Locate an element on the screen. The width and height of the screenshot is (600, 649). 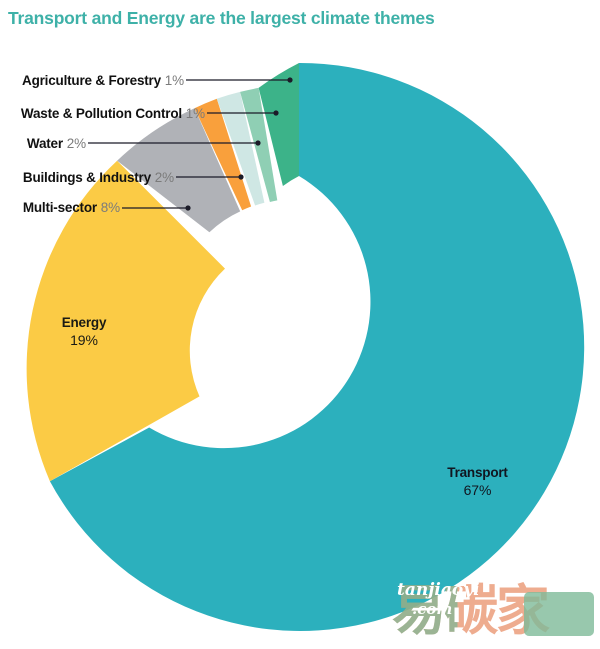
slice-water is located at coordinates (240, 148).